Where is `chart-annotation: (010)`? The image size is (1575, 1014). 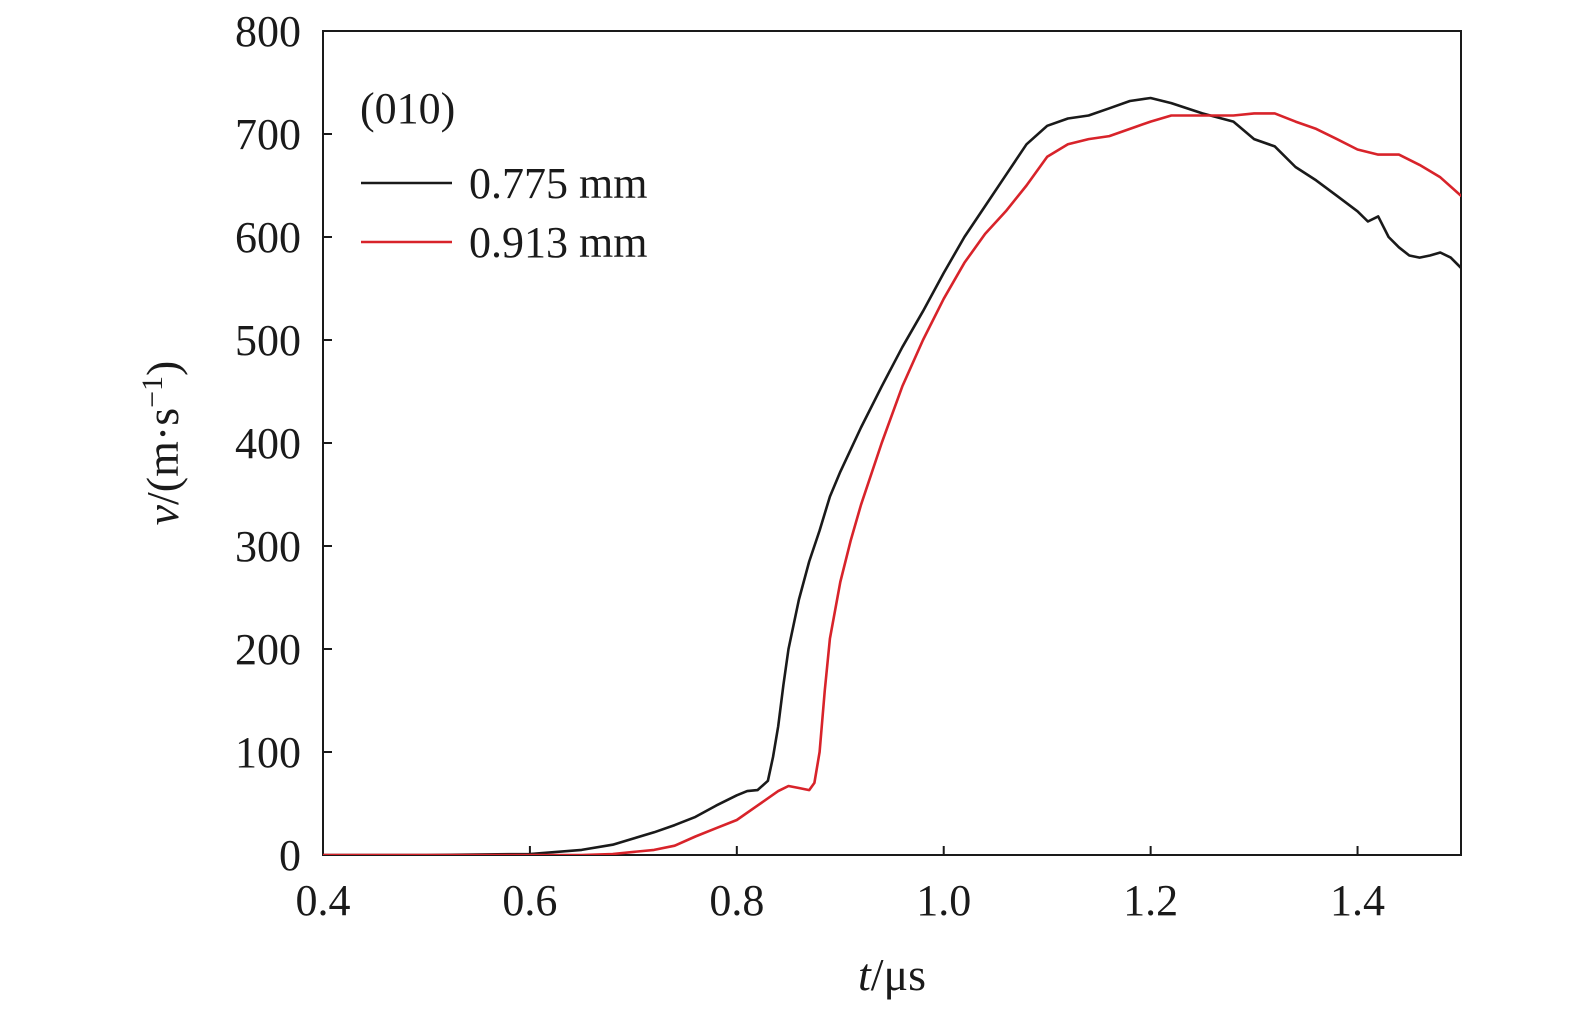 chart-annotation: (010) is located at coordinates (407, 108).